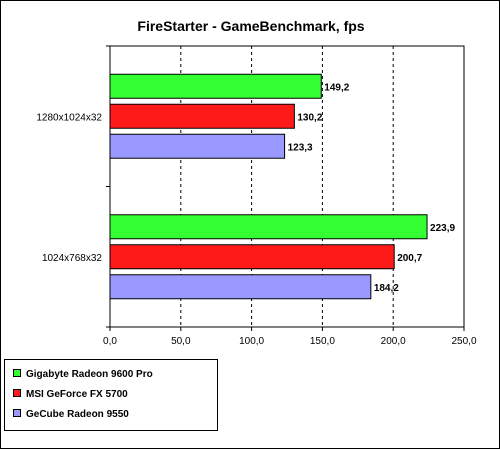 This screenshot has height=450, width=500. Describe the element at coordinates (409, 258) in the screenshot. I see `data-label-1-1: 200,7` at that location.